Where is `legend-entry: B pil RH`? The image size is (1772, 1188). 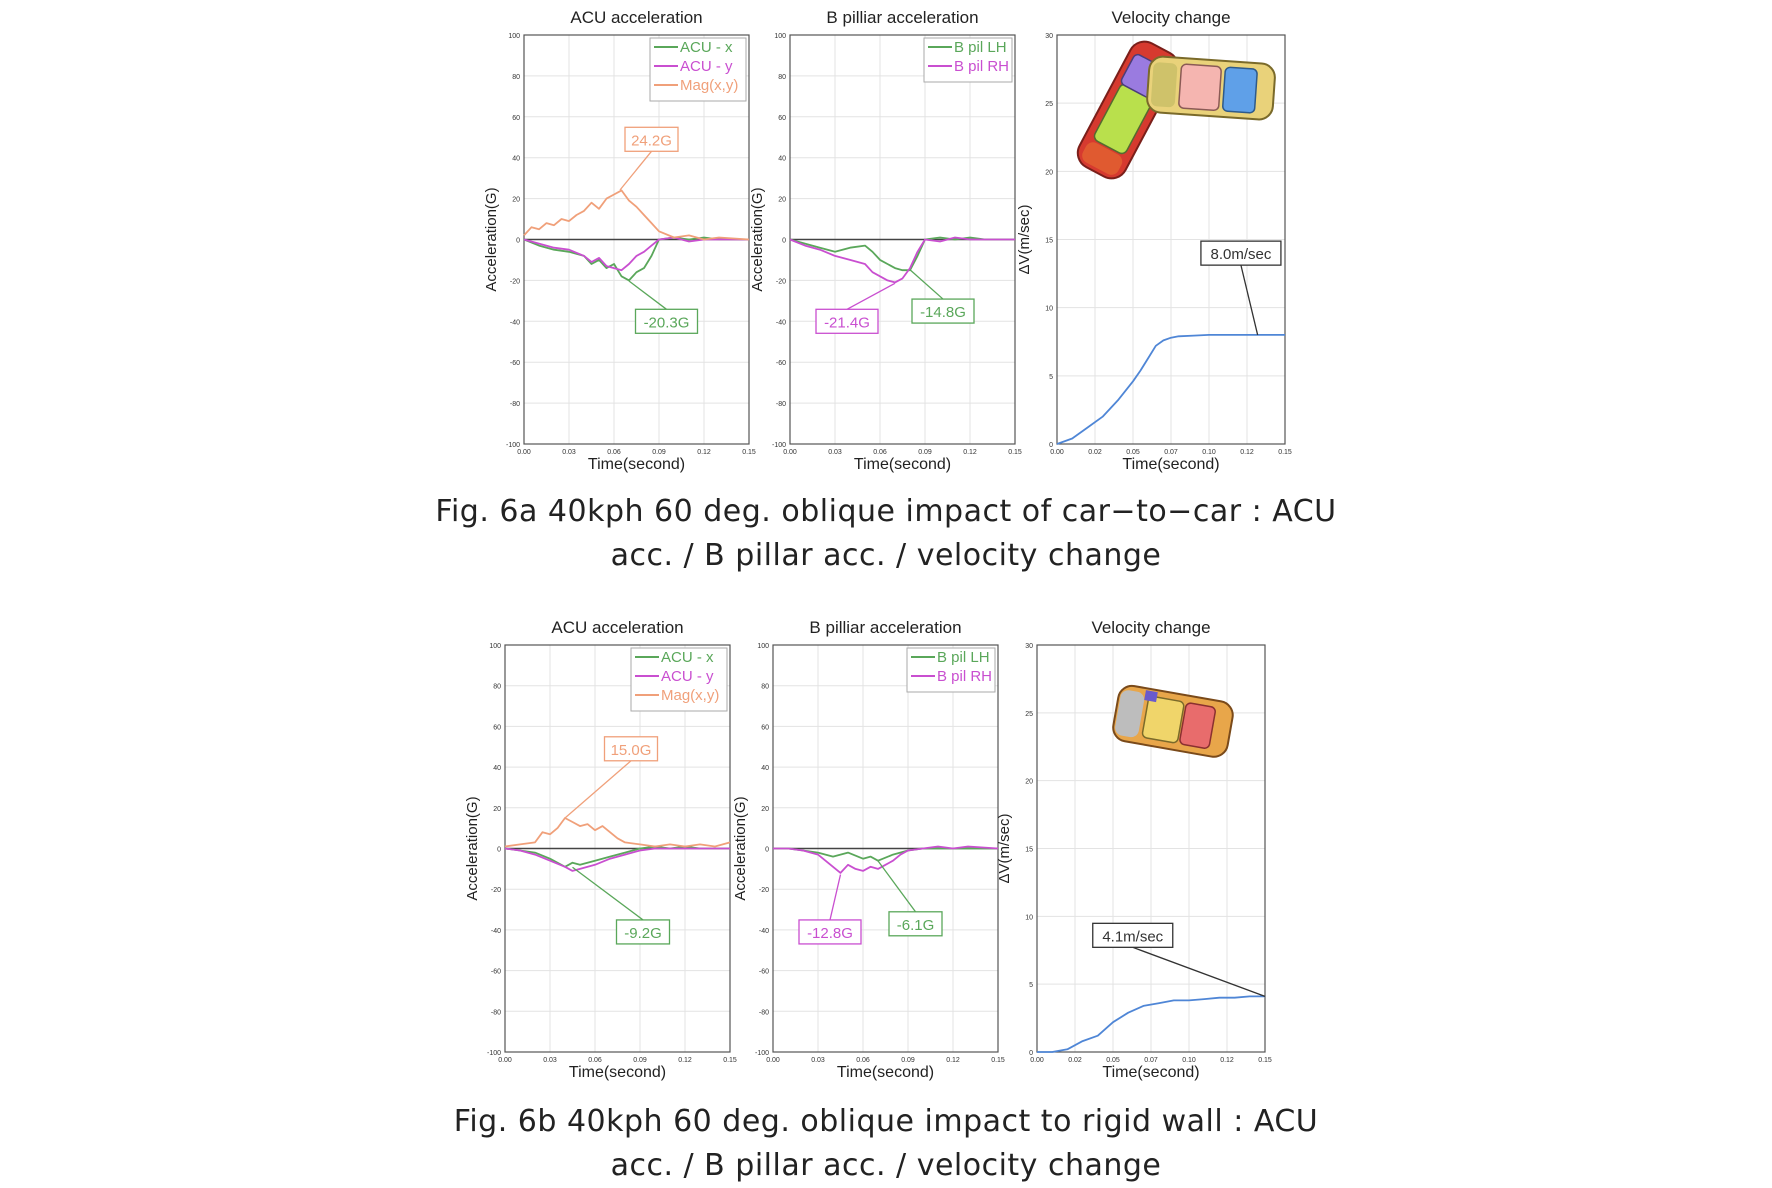 legend-entry: B pil RH is located at coordinates (981, 66).